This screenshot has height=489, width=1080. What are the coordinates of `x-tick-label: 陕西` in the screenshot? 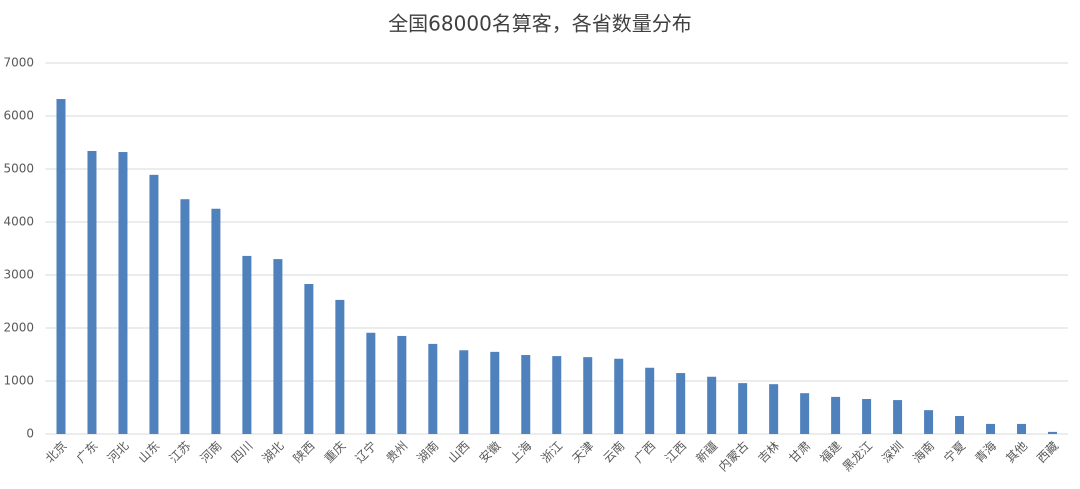 It's located at (304, 452).